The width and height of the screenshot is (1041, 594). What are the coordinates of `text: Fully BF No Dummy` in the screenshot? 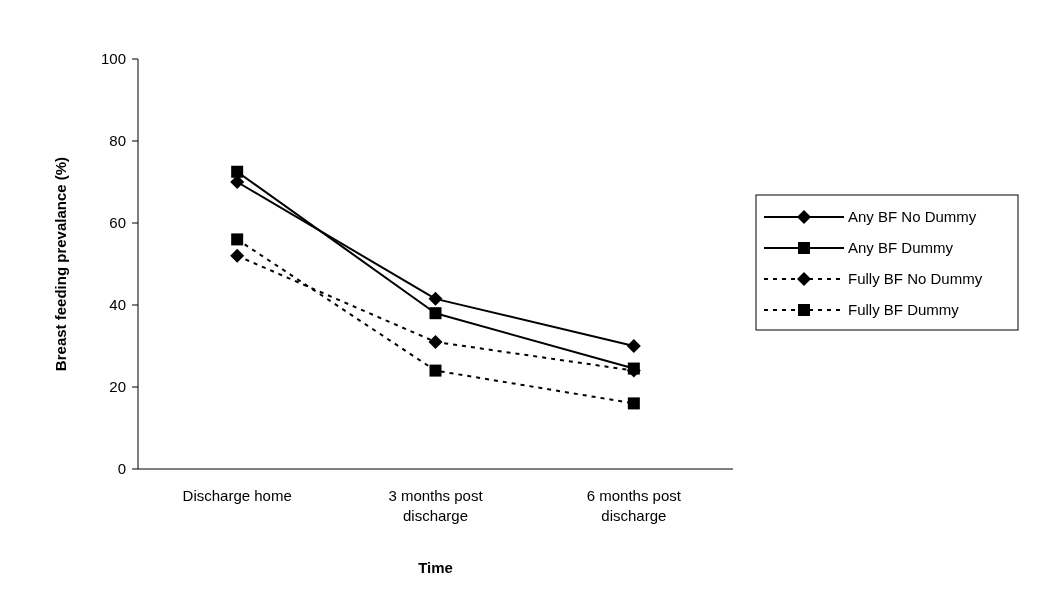 It's located at (915, 279).